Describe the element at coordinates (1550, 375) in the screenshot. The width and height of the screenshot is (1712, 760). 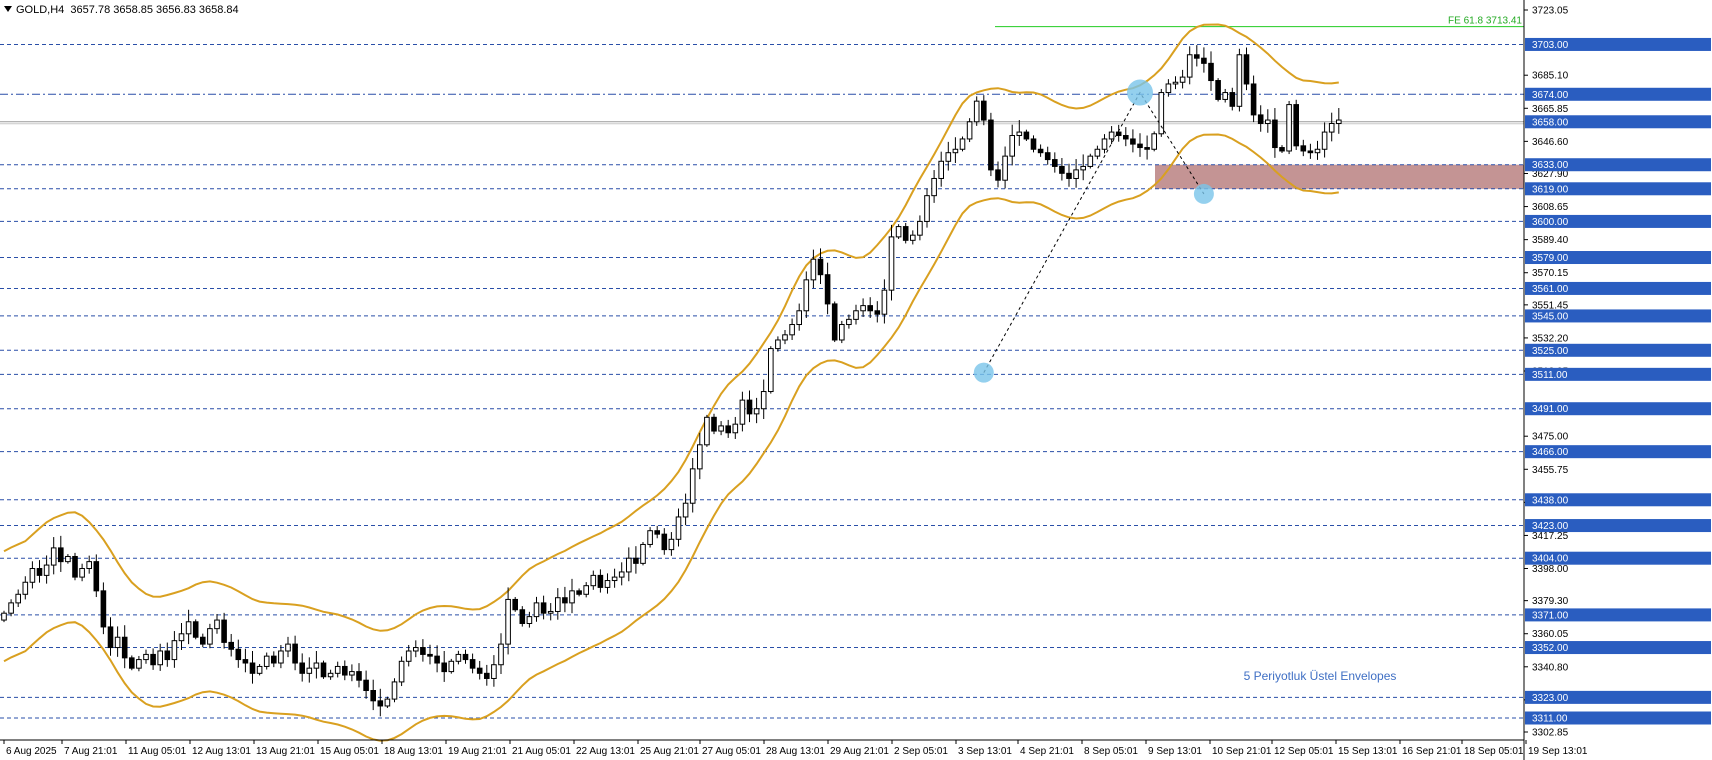
I see `price-tag-3511.00: 3511.00` at that location.